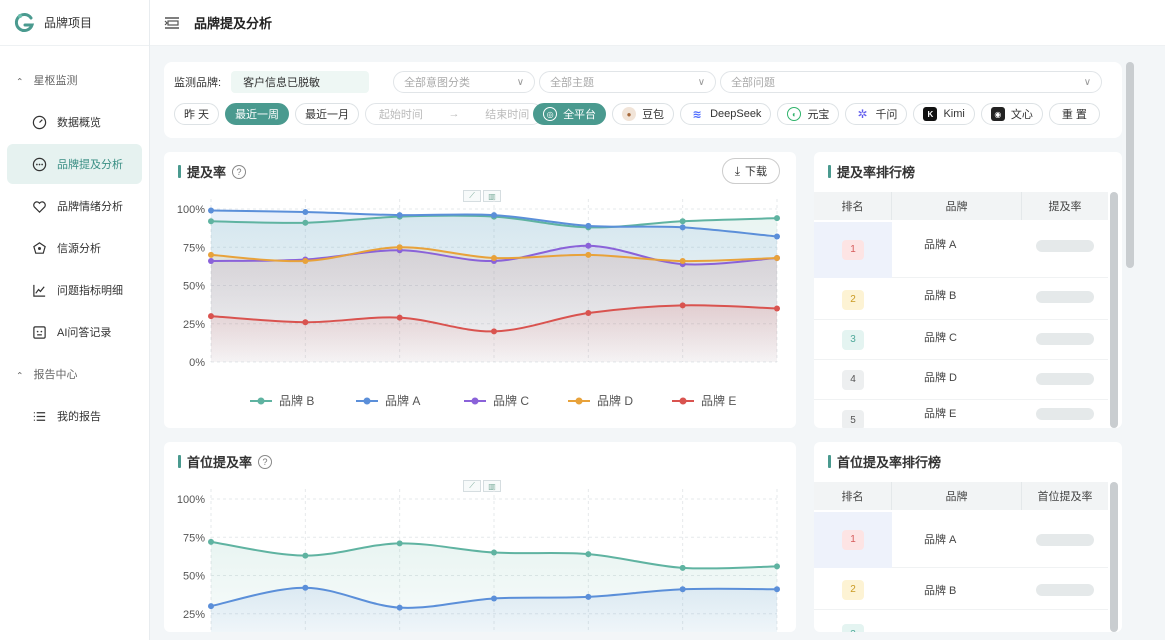 The width and height of the screenshot is (1165, 640). Describe the element at coordinates (327, 114) in the screenshot. I see `date-last-month-button: 最近一月` at that location.